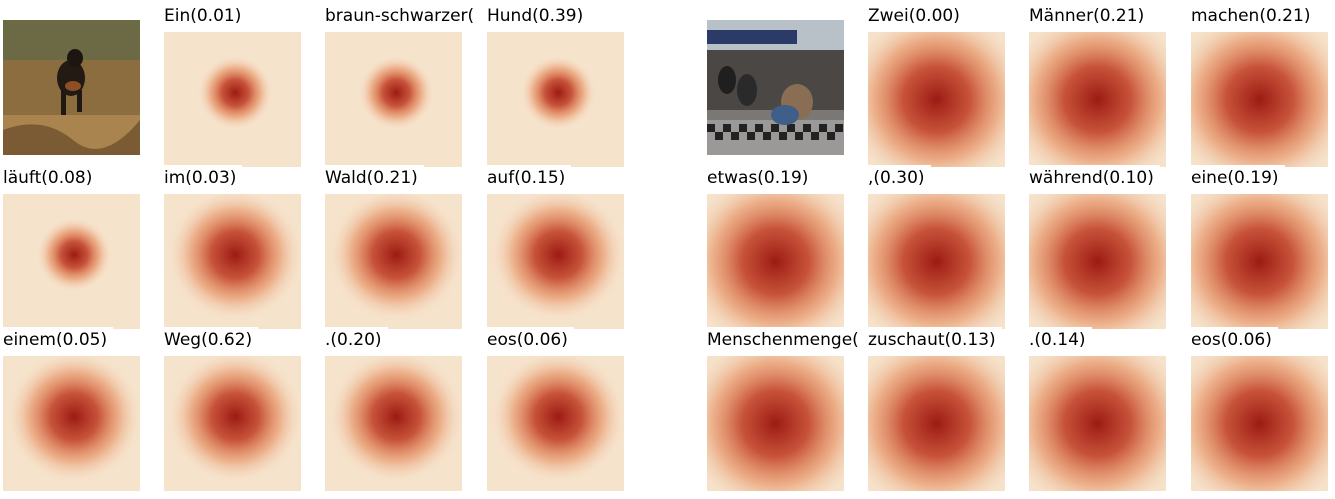 Image resolution: width=1335 pixels, height=499 pixels. I want to click on right-word-label: eos(0.06), so click(1234, 340).